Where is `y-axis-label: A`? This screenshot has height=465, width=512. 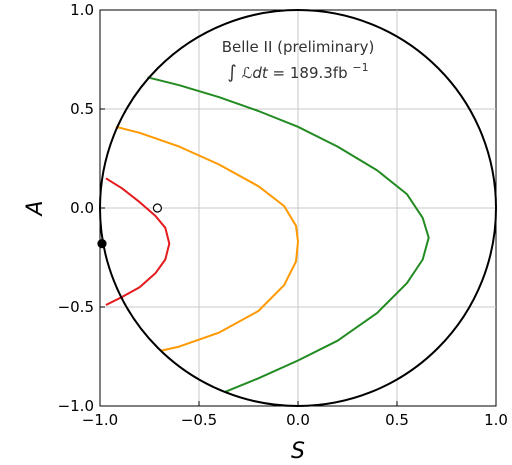 y-axis-label: A is located at coordinates (35, 208).